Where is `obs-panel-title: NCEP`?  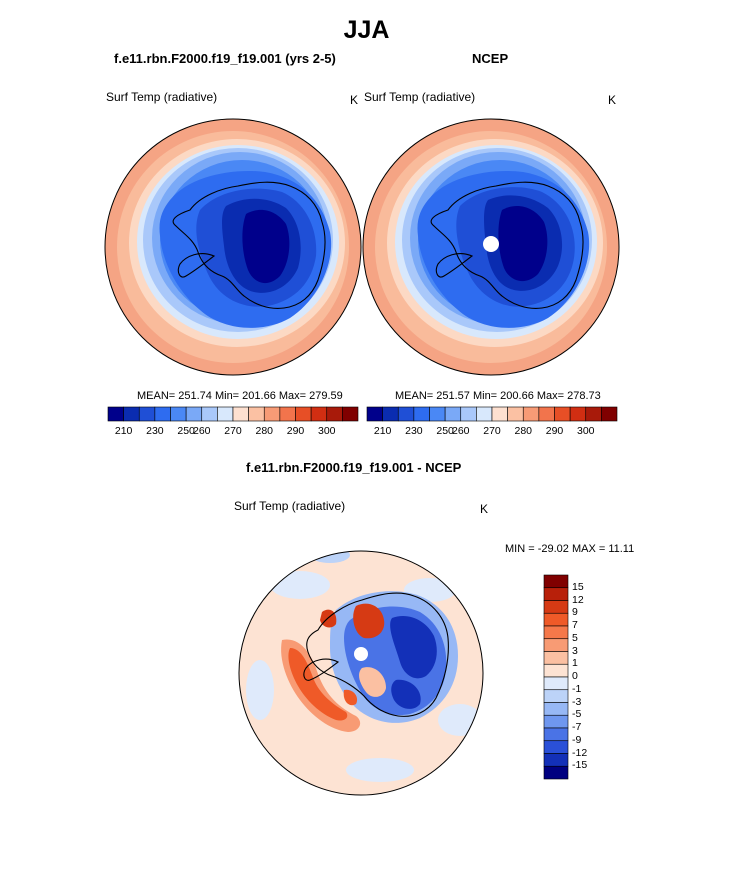
obs-panel-title: NCEP is located at coordinates (490, 58).